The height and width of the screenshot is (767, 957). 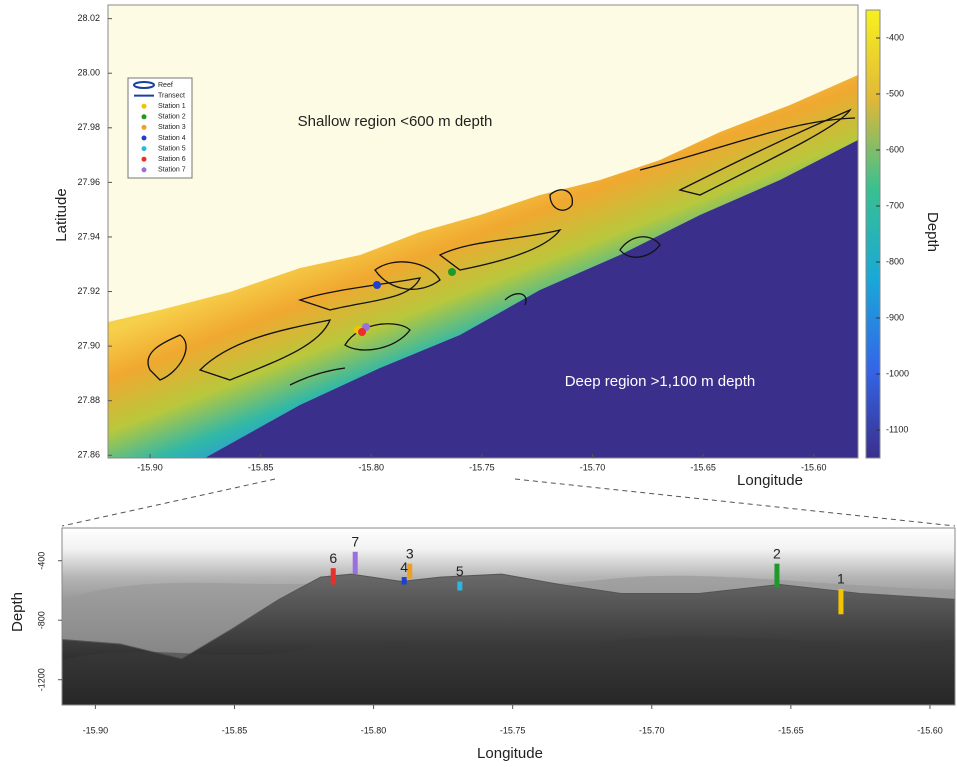 I want to click on y-axis-label: Latitude, so click(x=61, y=214).